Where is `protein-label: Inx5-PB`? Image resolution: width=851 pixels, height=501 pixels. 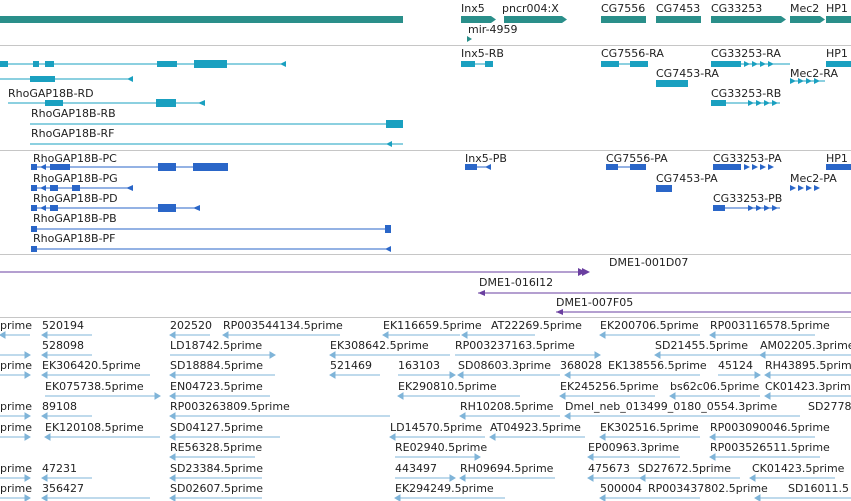
protein-label: Inx5-PB is located at coordinates (486, 158).